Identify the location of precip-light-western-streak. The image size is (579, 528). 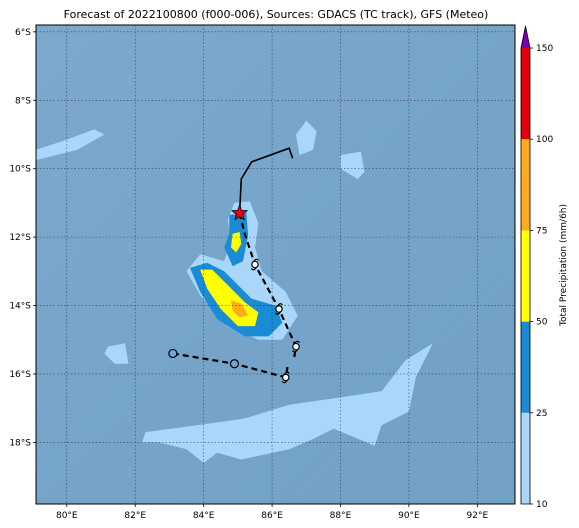
(70, 145).